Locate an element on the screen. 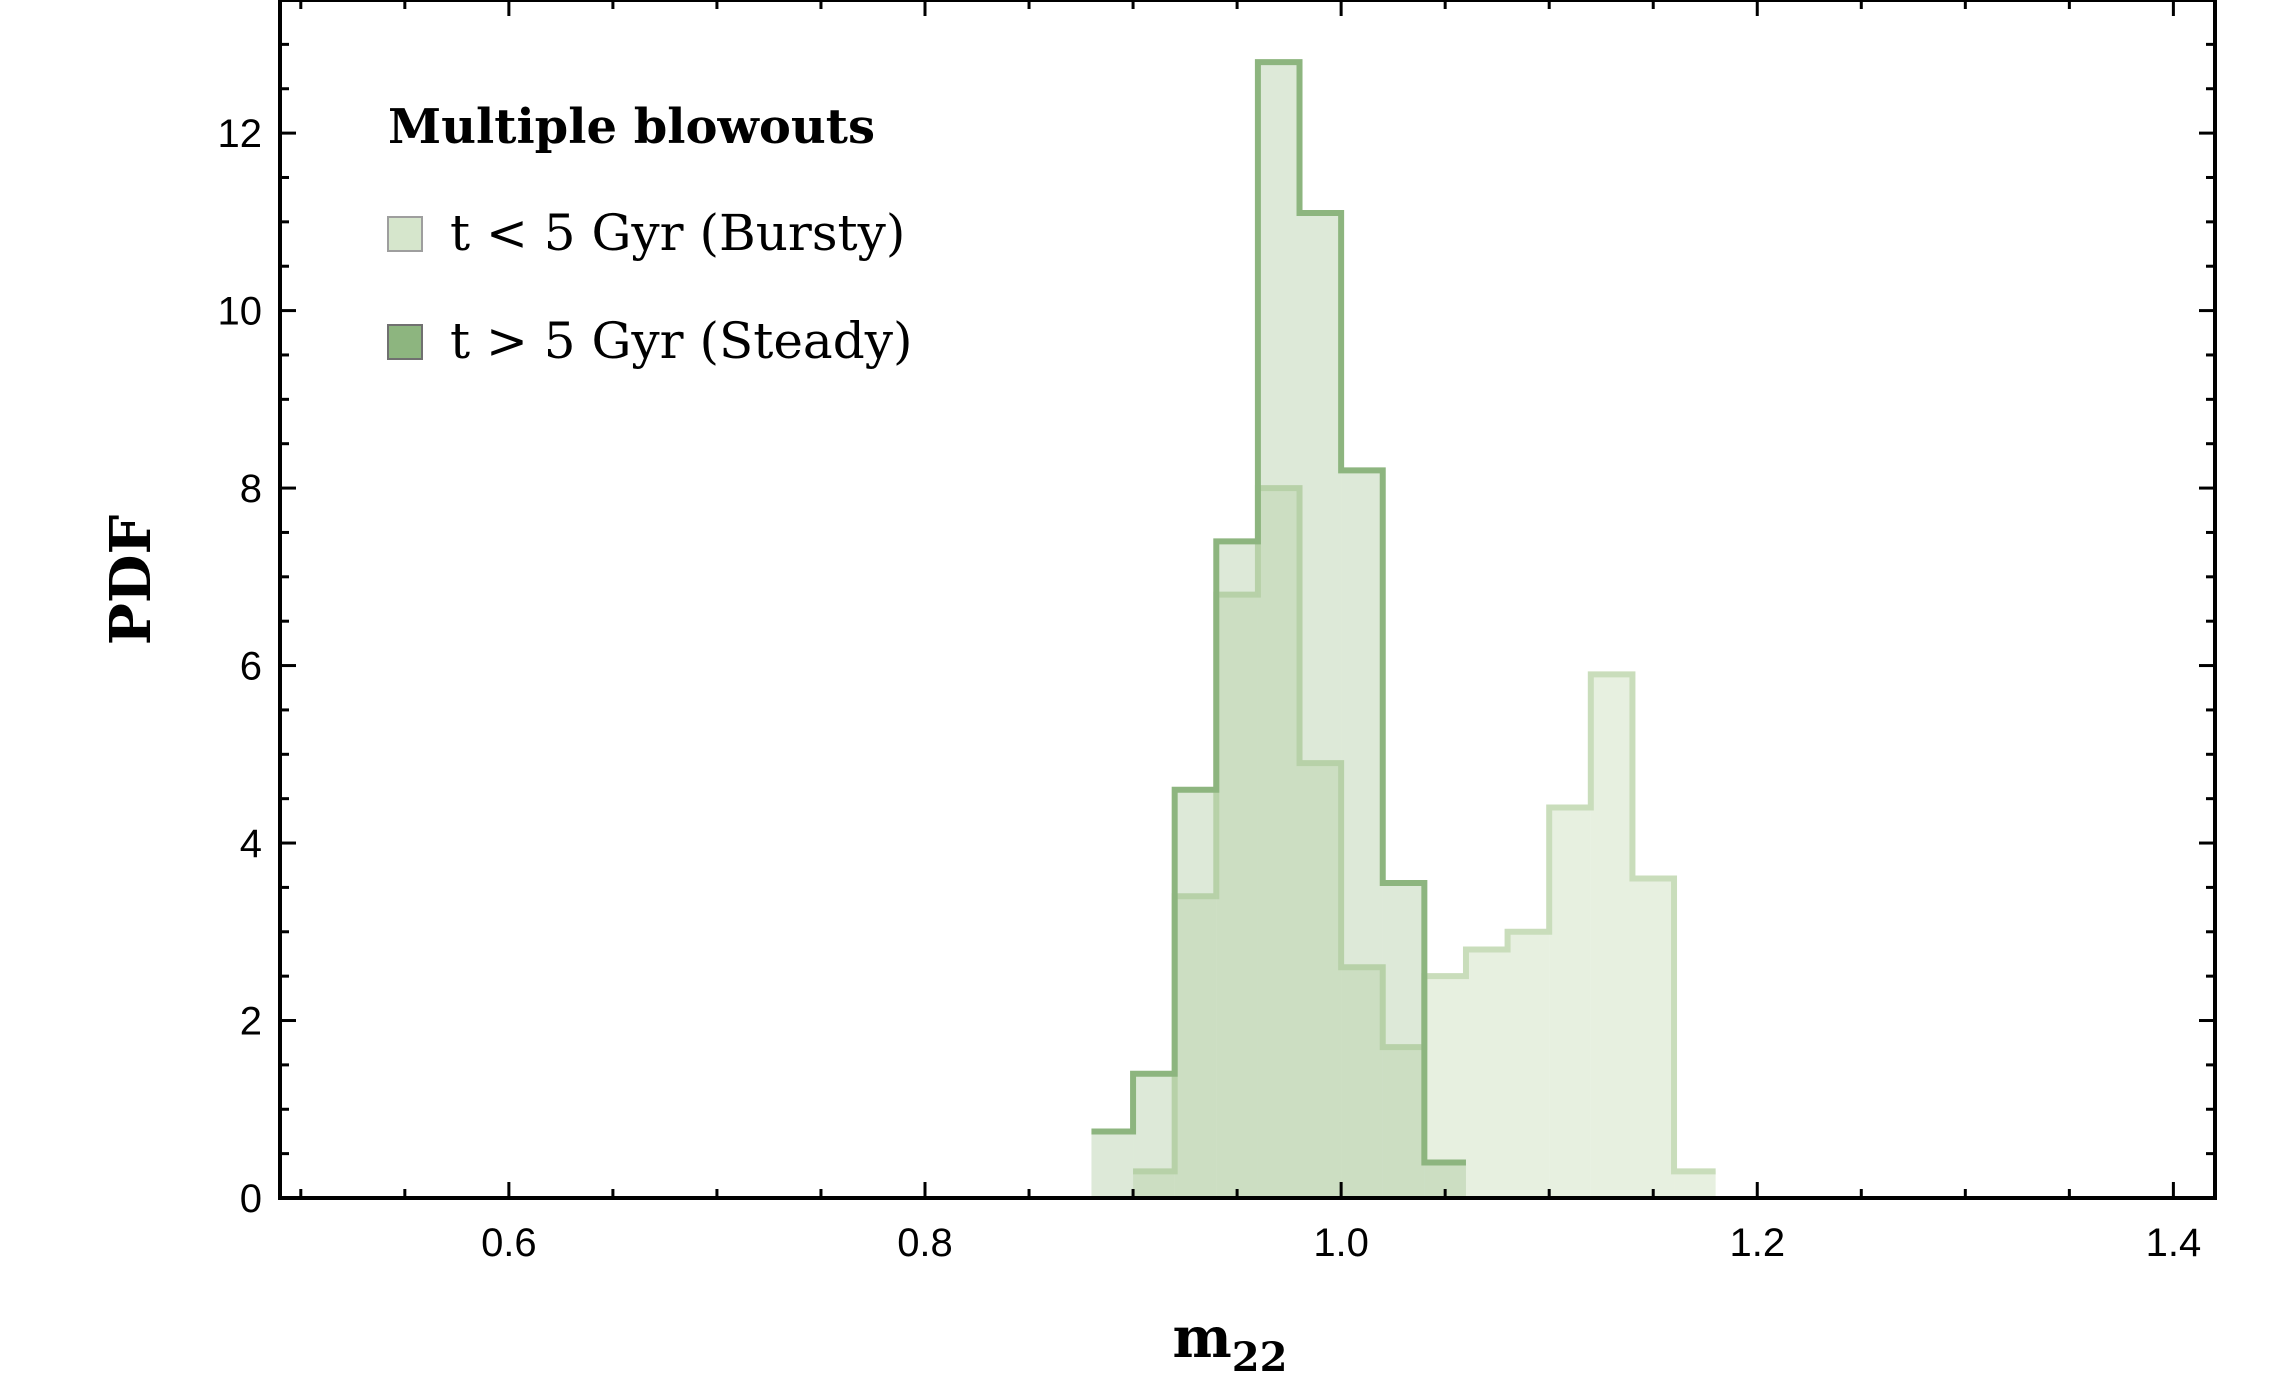 The image size is (2292, 1396). legend-swatch-bursty is located at coordinates (405, 234).